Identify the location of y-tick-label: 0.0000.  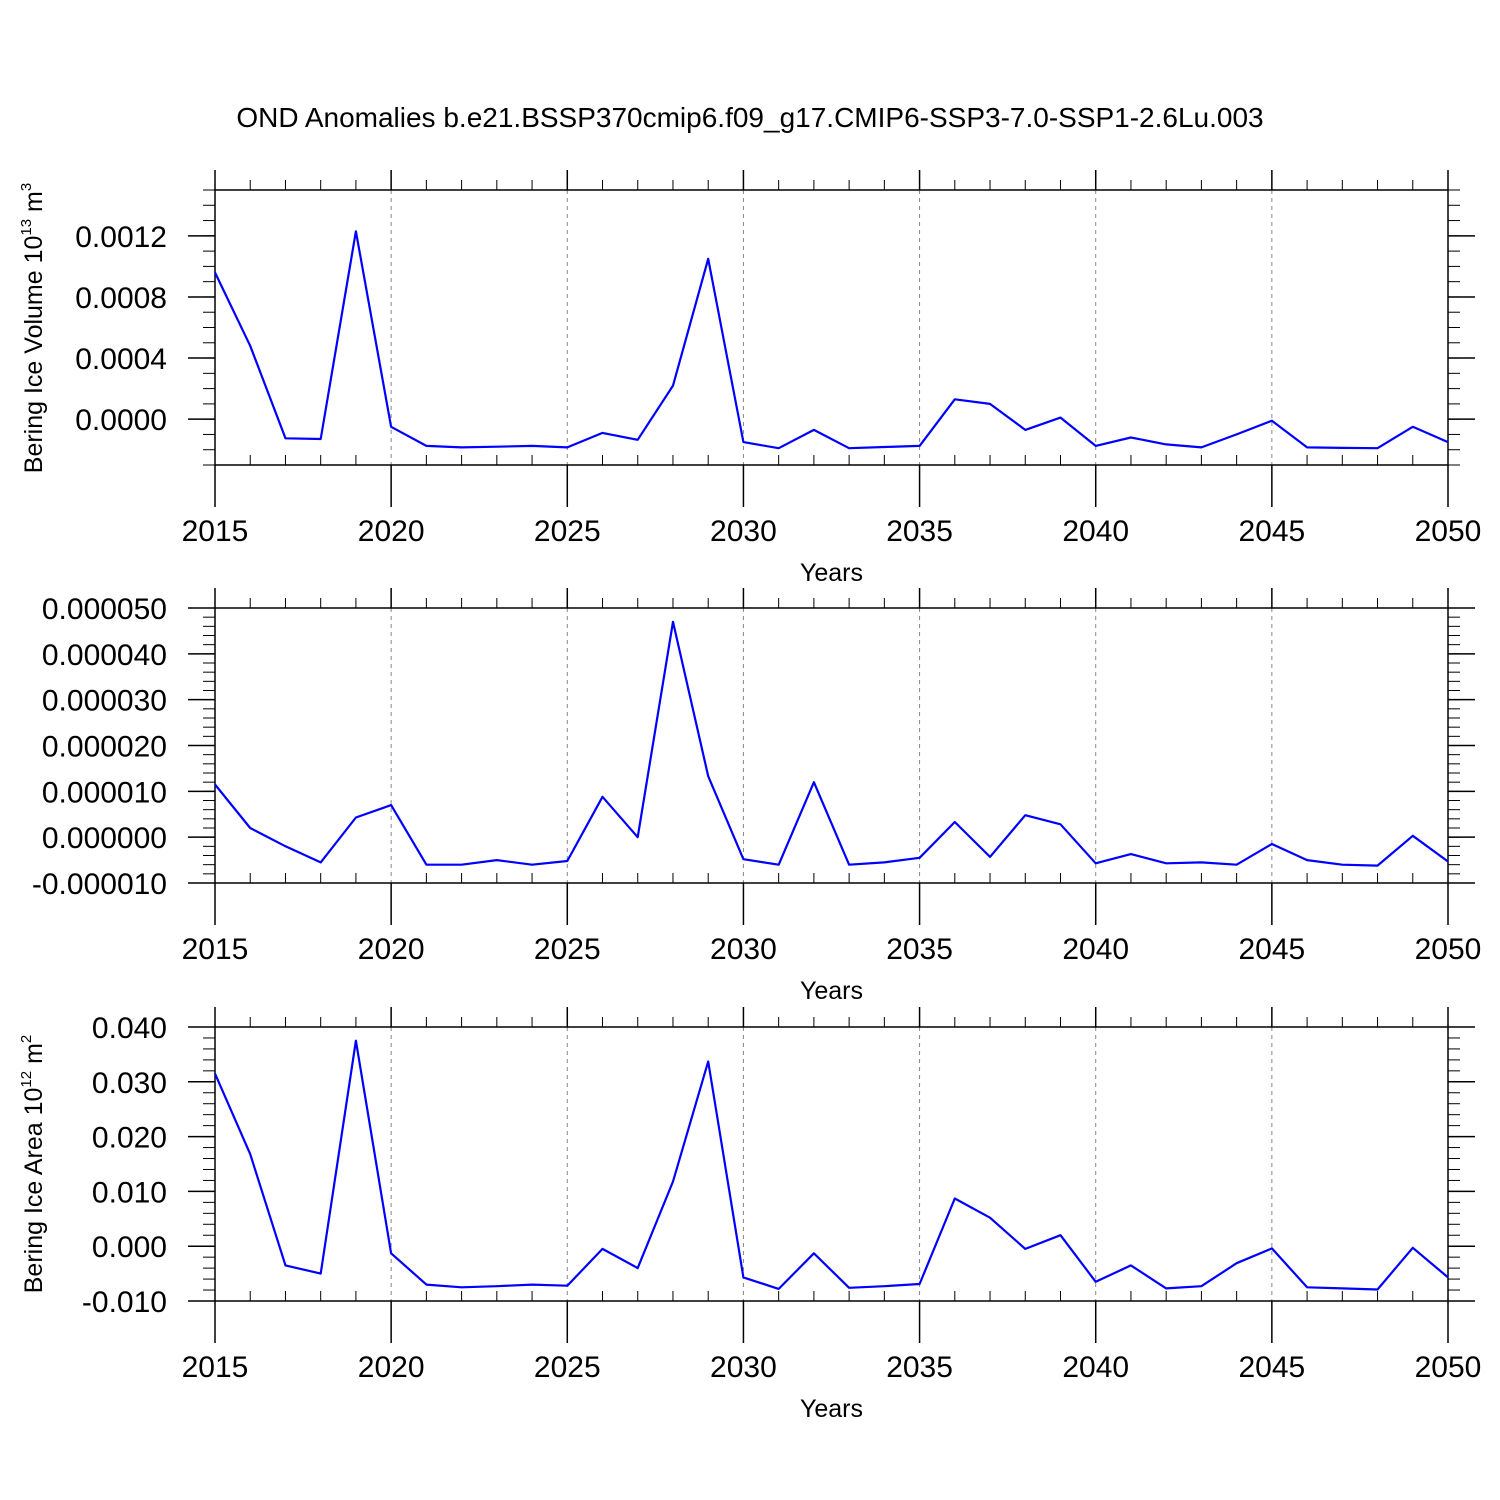
(121, 420).